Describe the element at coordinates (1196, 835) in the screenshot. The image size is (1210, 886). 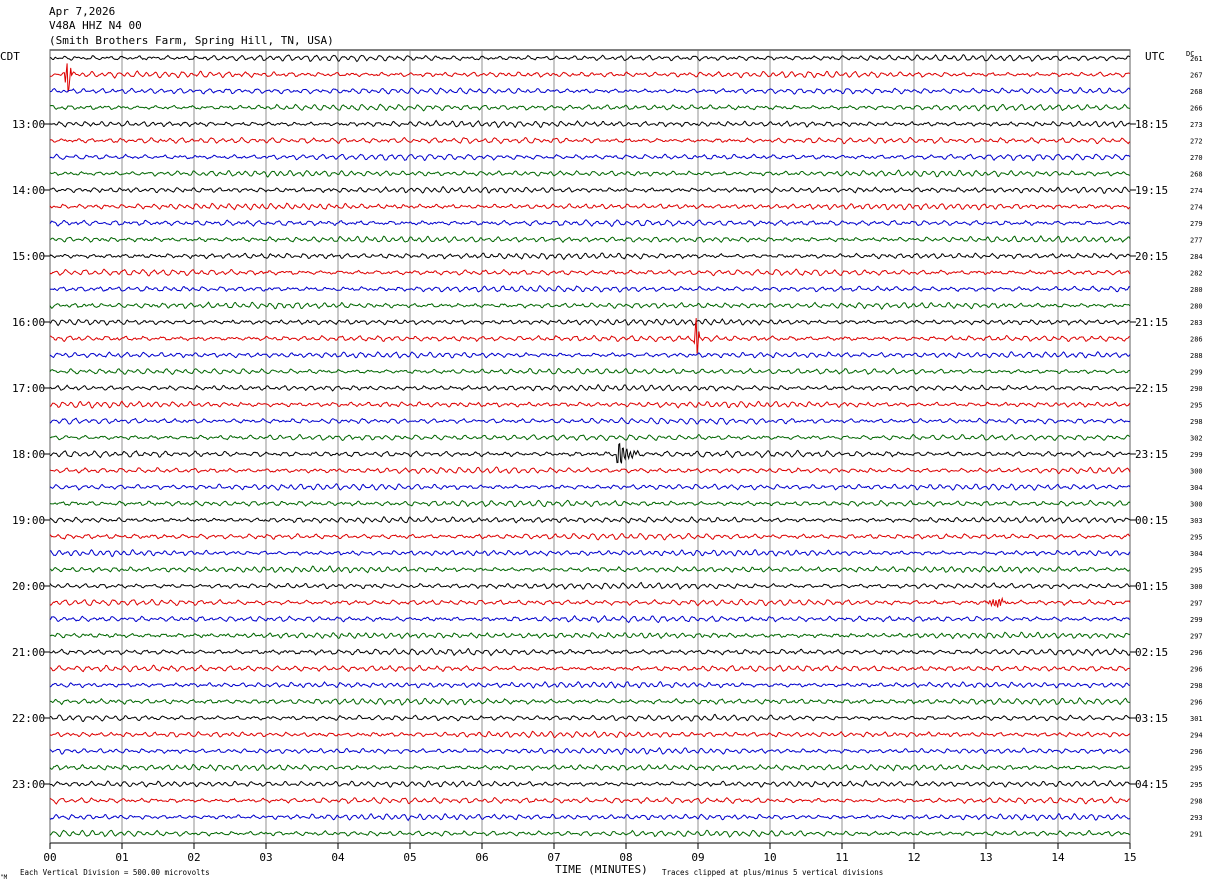
I see `dc-offset-label: 291` at that location.